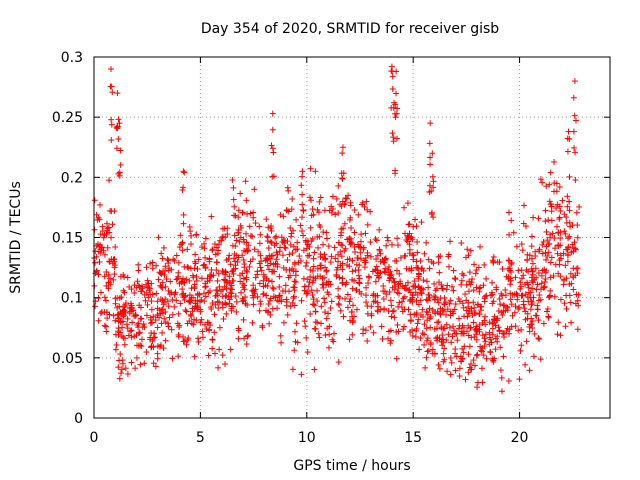 The width and height of the screenshot is (640, 480). Describe the element at coordinates (72, 58) in the screenshot. I see `y-tick-label: 0.3` at that location.